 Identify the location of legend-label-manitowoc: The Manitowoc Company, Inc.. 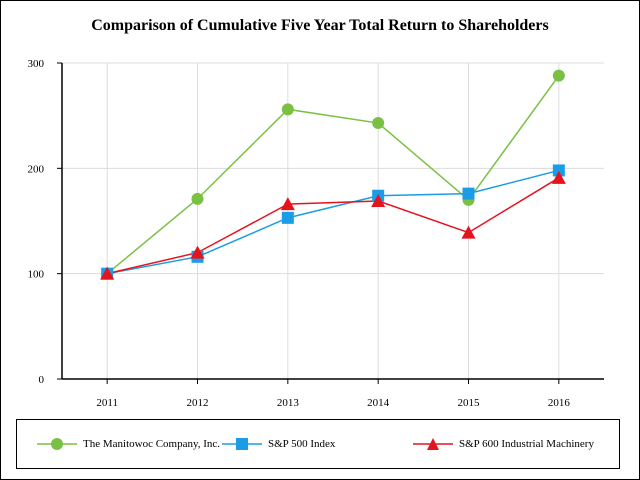
(152, 444).